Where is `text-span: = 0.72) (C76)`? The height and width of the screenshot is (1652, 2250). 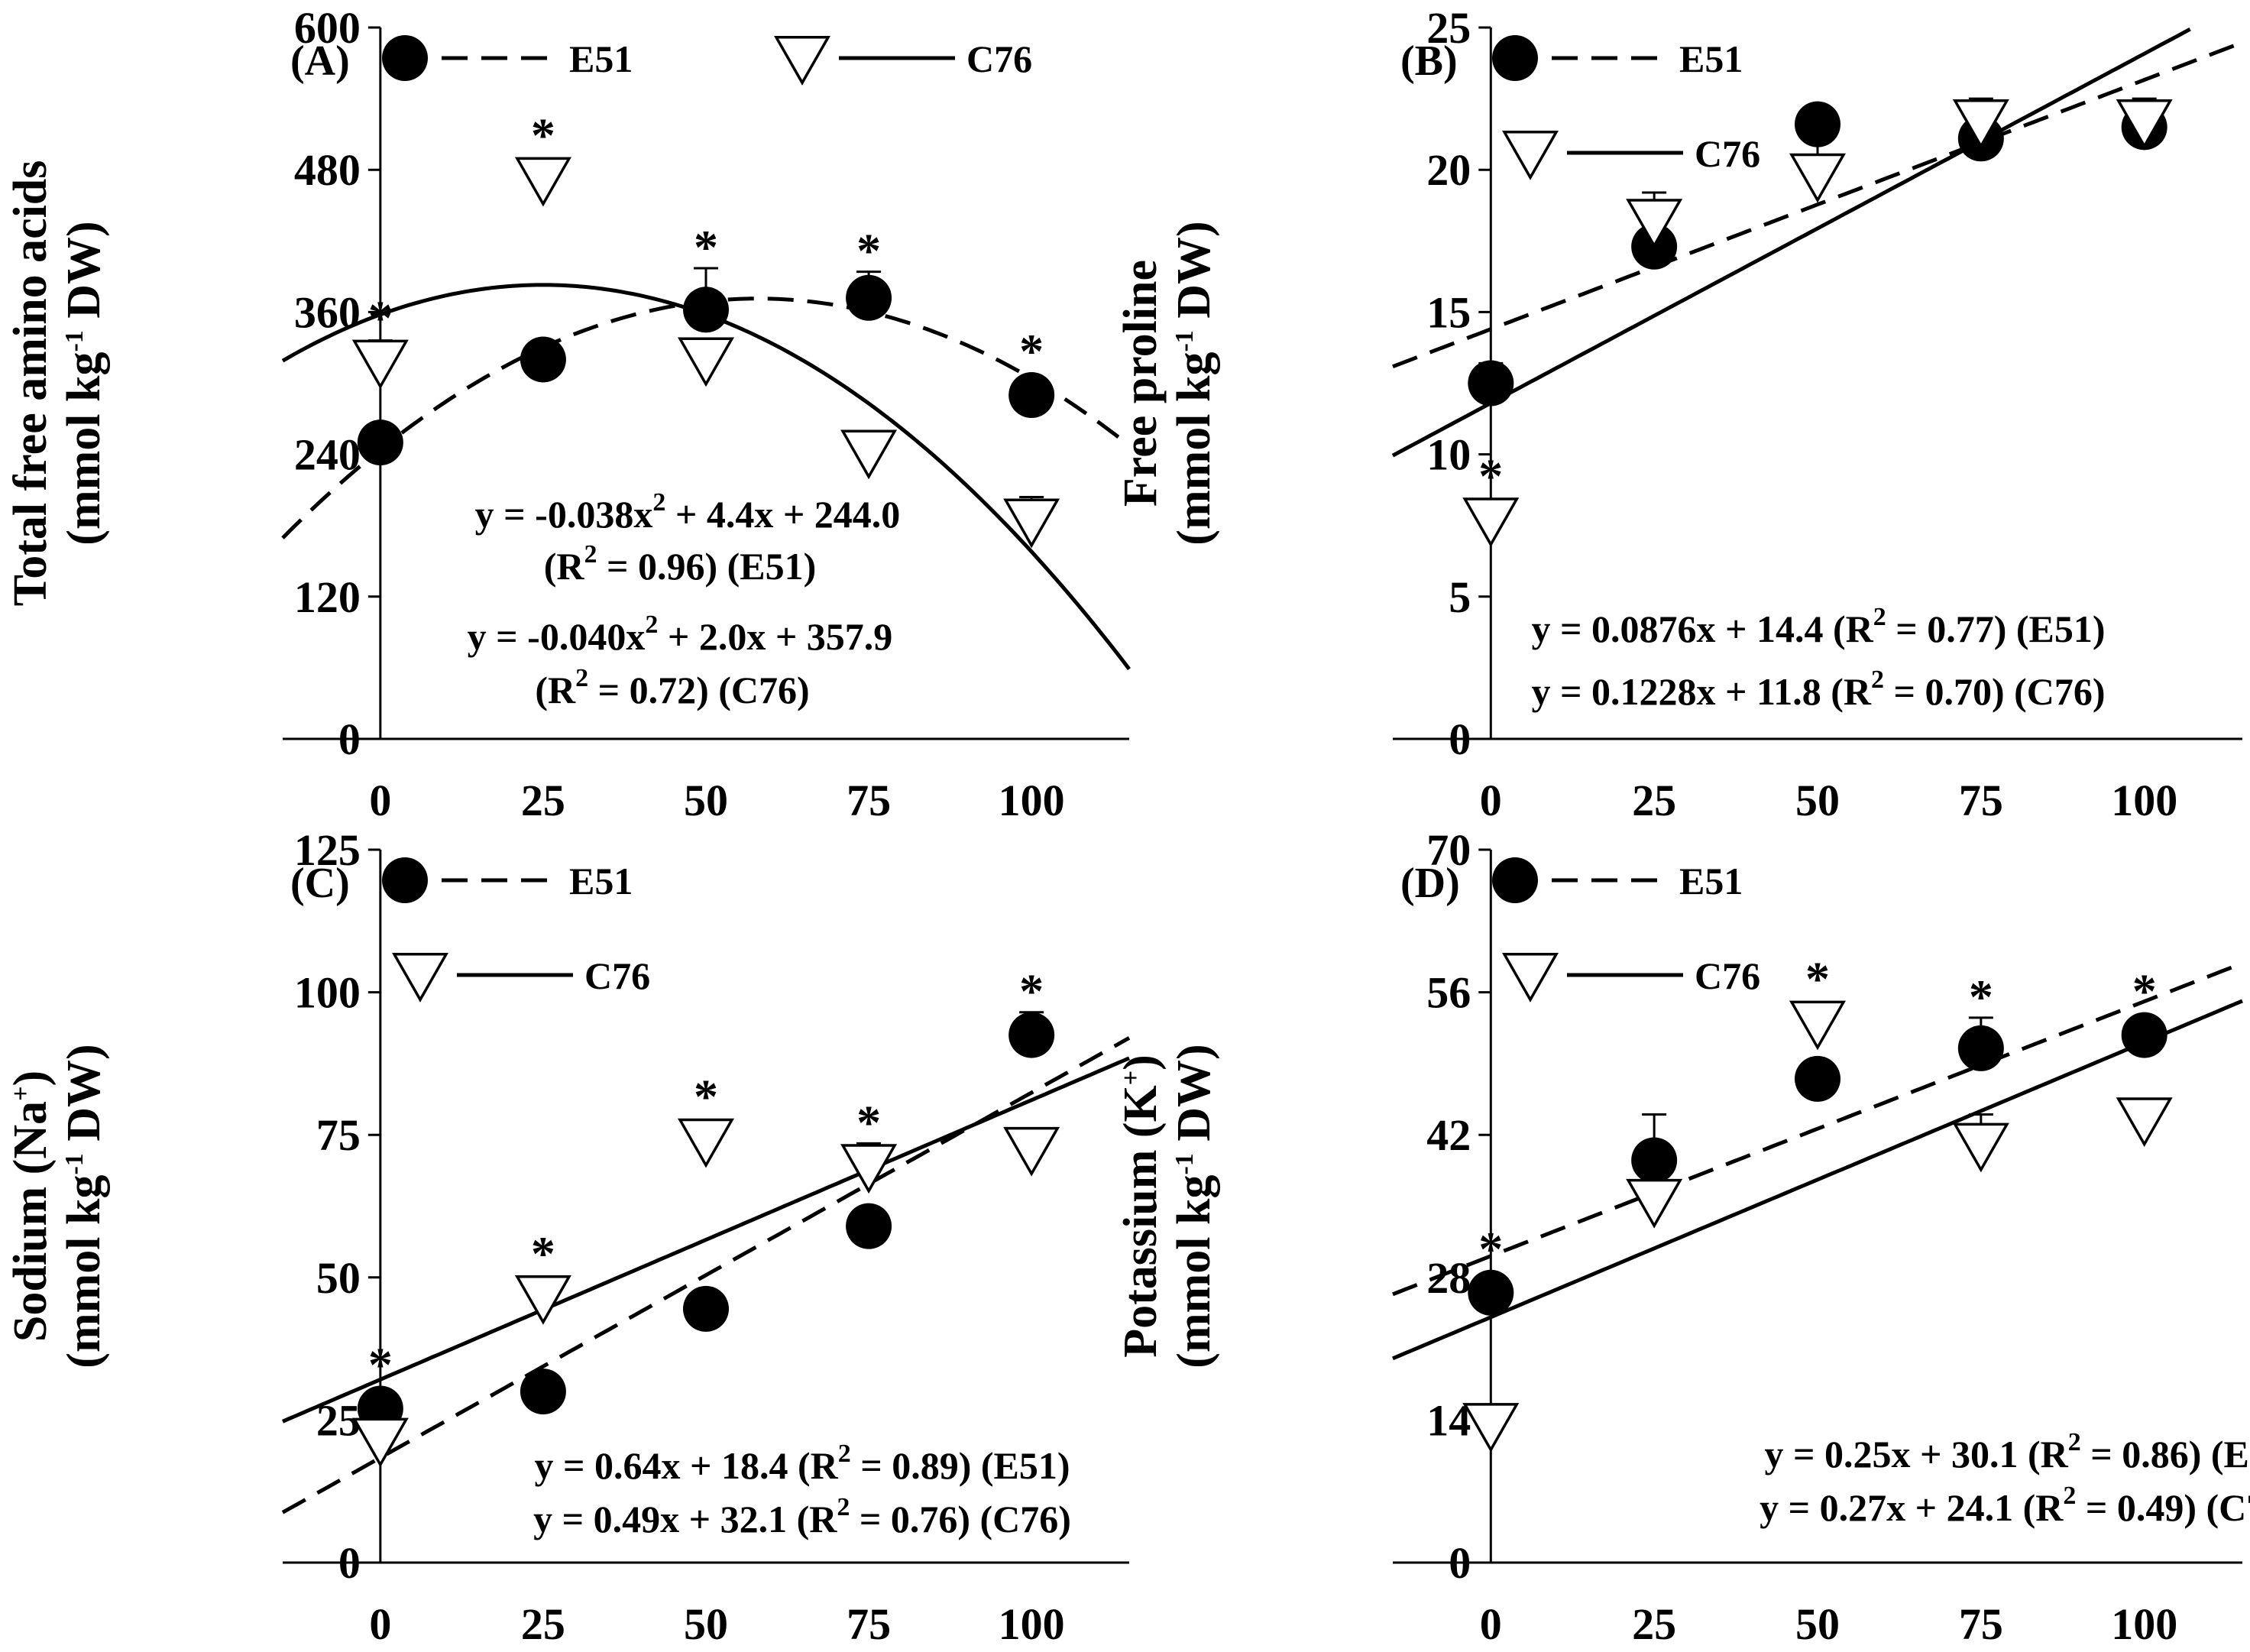
text-span: = 0.72) (C76) is located at coordinates (699, 690).